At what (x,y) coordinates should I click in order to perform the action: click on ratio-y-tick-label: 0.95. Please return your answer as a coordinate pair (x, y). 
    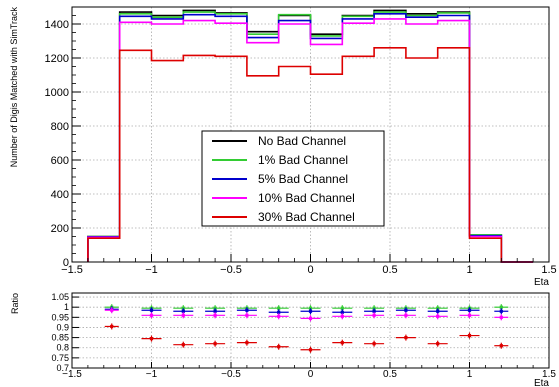
    Looking at the image, I should click on (60, 317).